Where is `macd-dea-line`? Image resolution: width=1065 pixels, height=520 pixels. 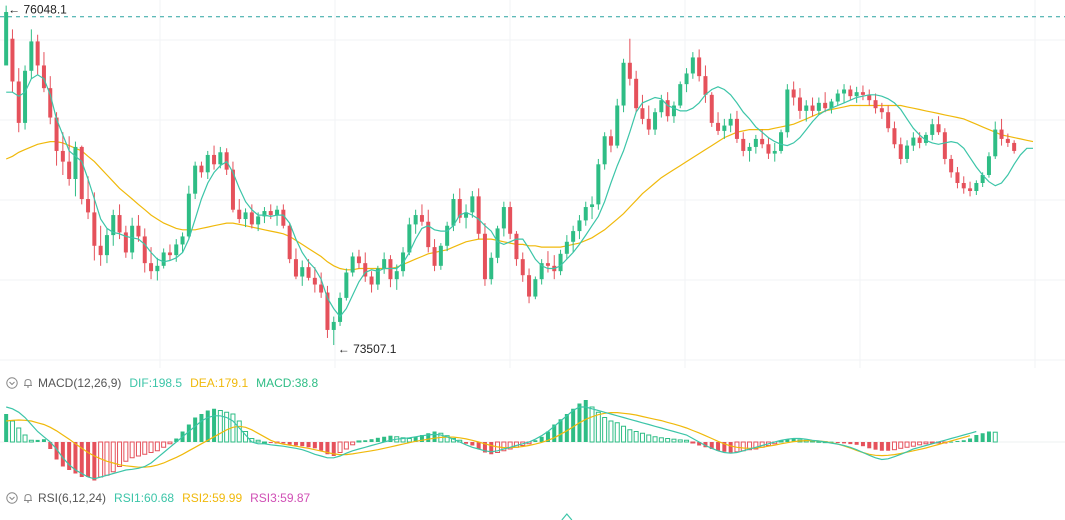
macd-dea-line is located at coordinates (488, 440).